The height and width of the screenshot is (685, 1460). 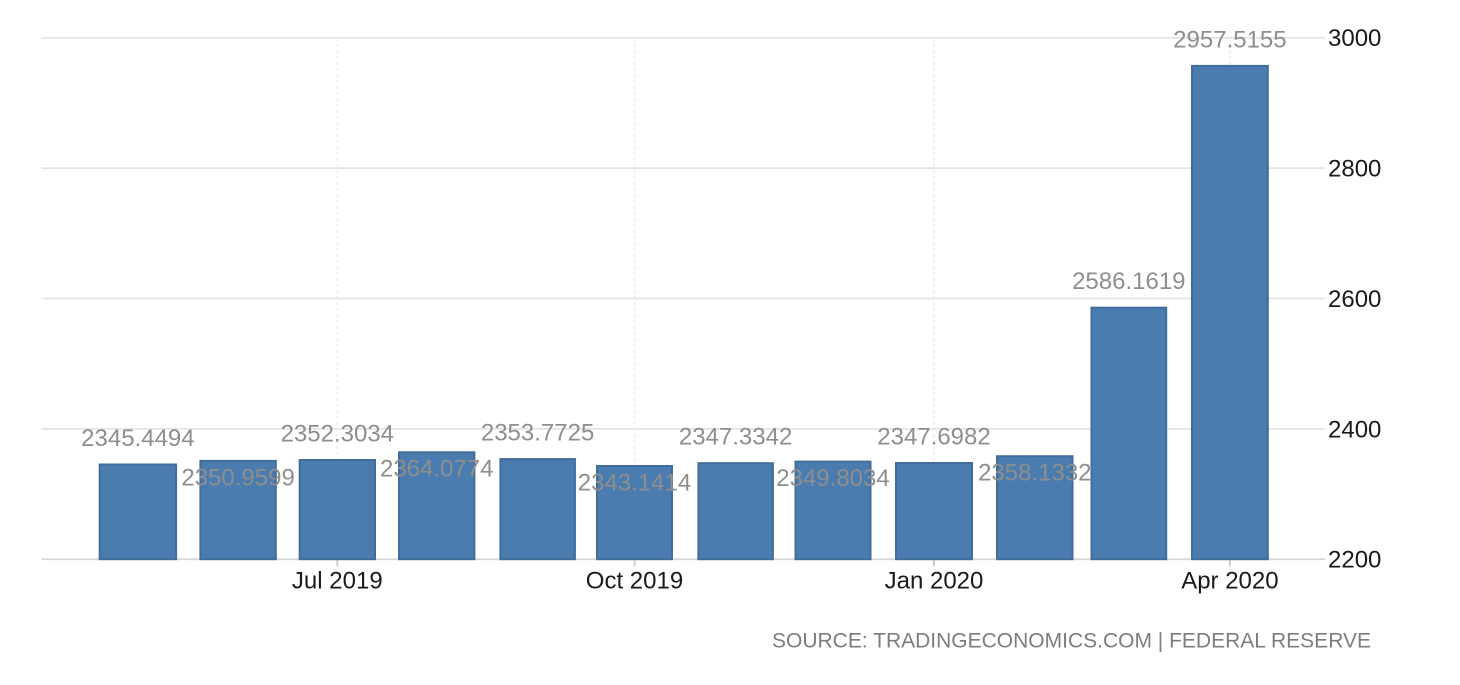 I want to click on svg-text: 2400, so click(x=1354, y=429).